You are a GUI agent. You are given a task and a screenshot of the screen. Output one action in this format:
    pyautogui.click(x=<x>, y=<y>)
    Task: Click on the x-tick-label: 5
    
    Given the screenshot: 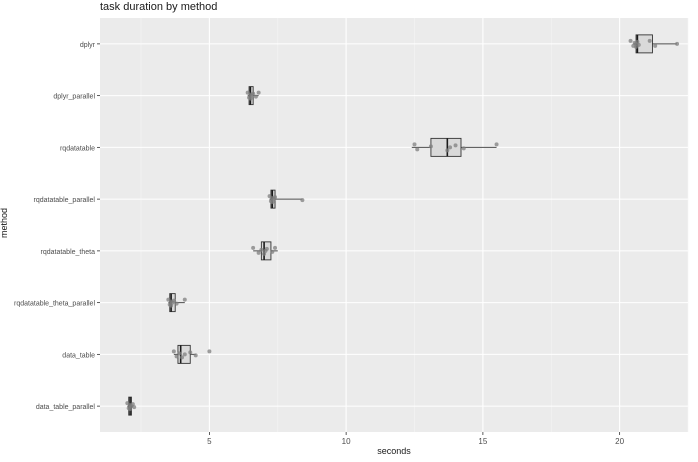 What is the action you would take?
    pyautogui.click(x=209, y=441)
    